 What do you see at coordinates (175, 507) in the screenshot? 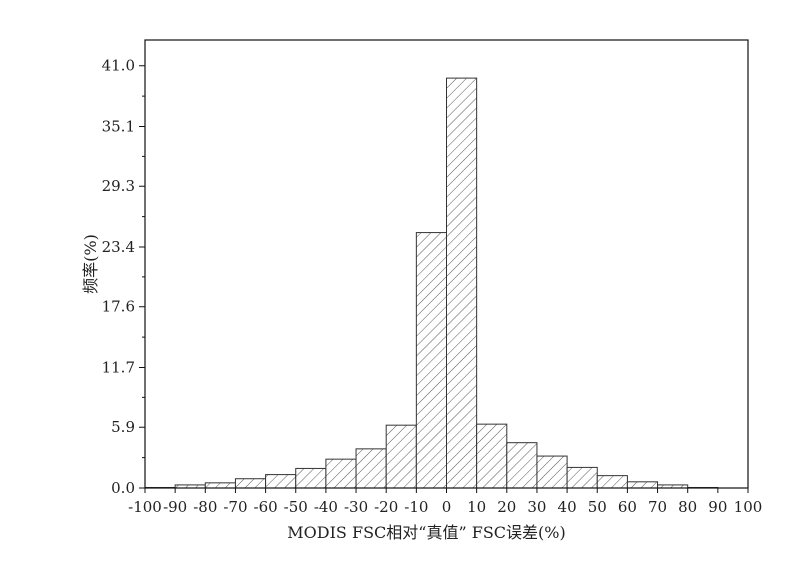
I see `x-tick-label: -90` at bounding box center [175, 507].